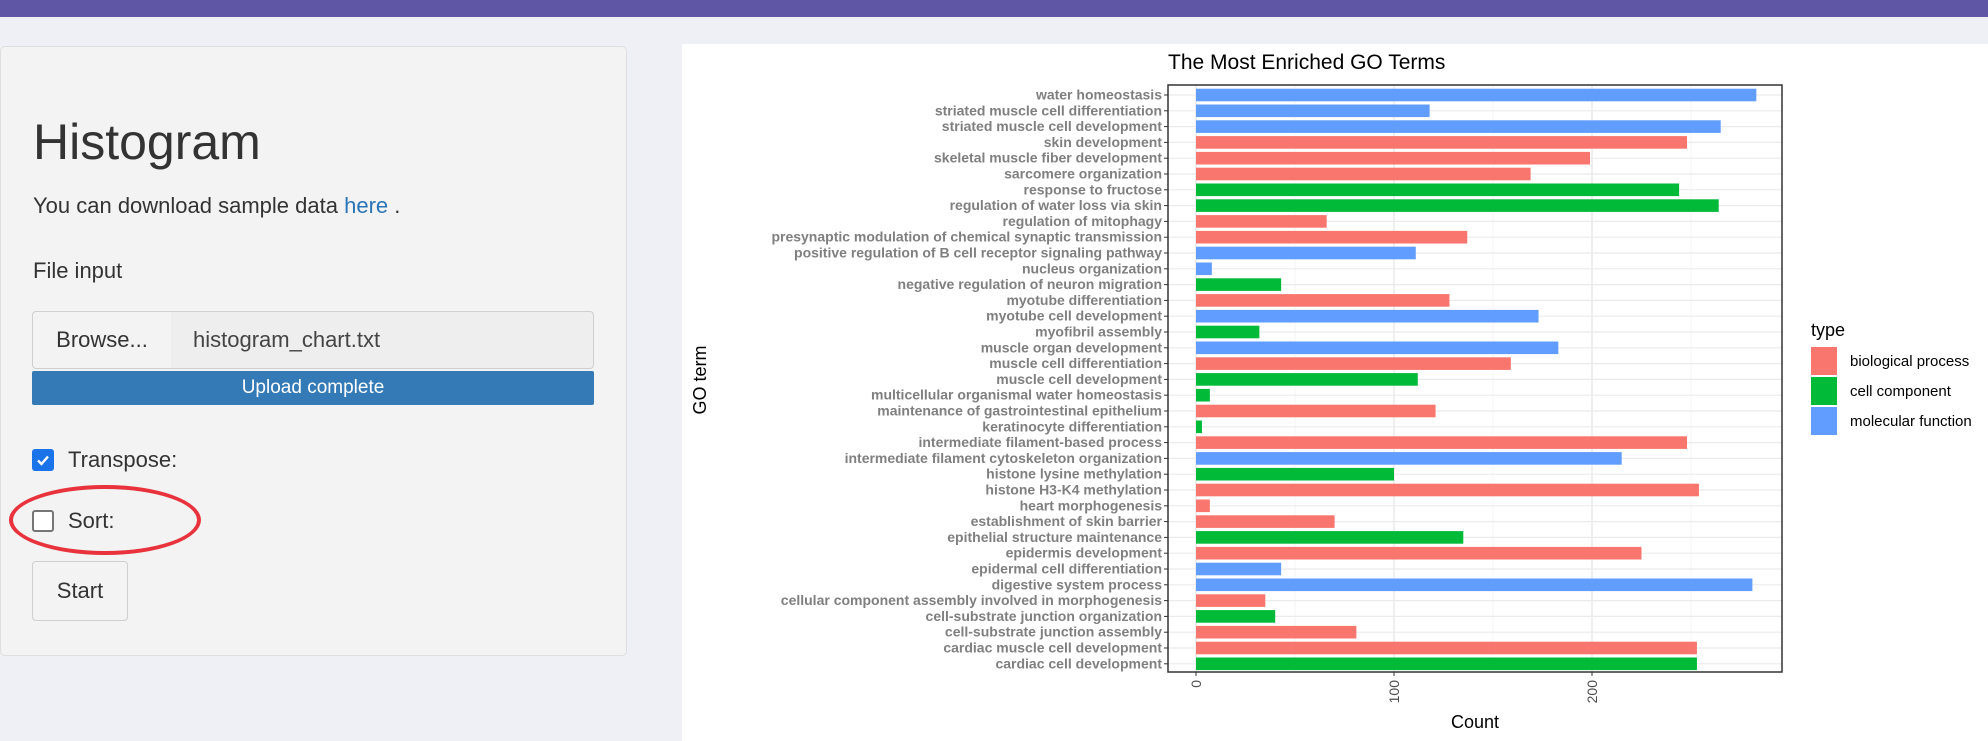 The height and width of the screenshot is (741, 1988). I want to click on y-axis-title: GO term, so click(700, 379).